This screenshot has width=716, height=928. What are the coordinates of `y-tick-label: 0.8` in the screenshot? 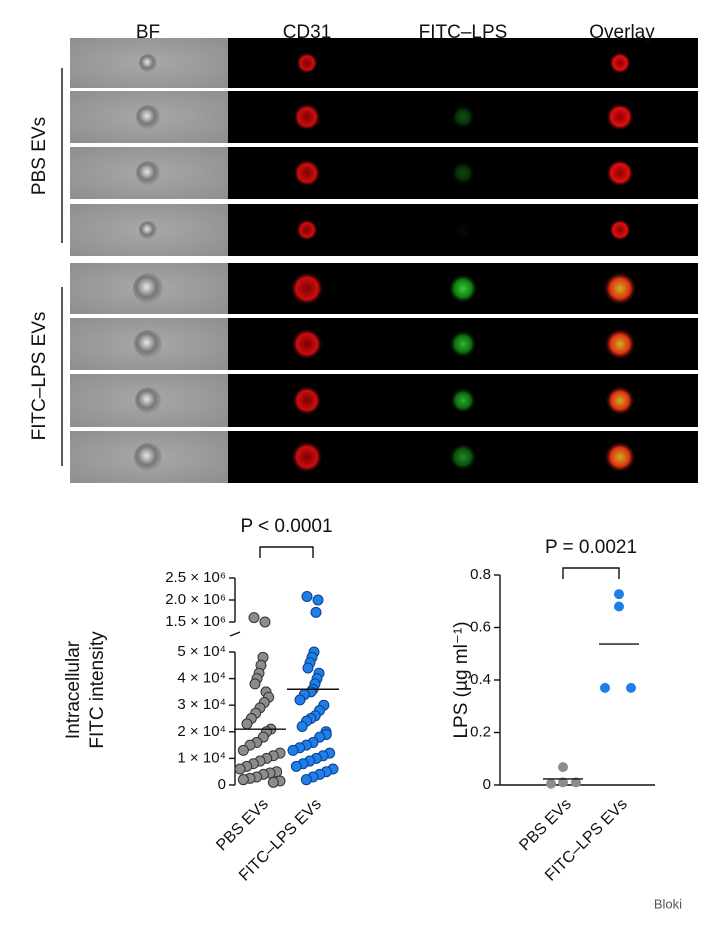 It's located at (480, 574).